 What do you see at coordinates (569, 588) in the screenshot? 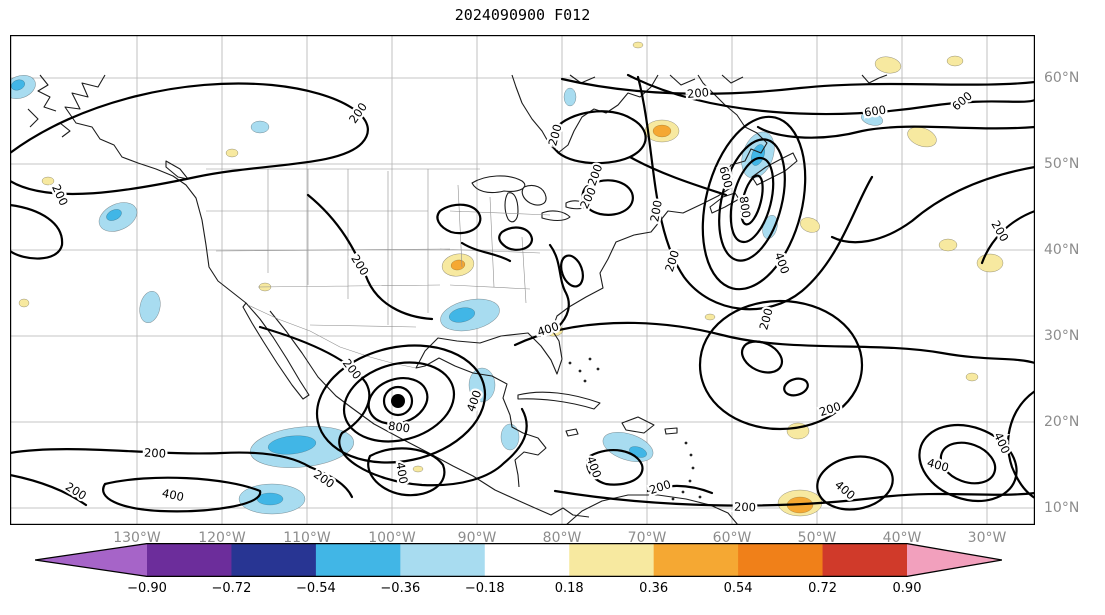
I see `colorbar-tick-label: 0.18` at bounding box center [569, 588].